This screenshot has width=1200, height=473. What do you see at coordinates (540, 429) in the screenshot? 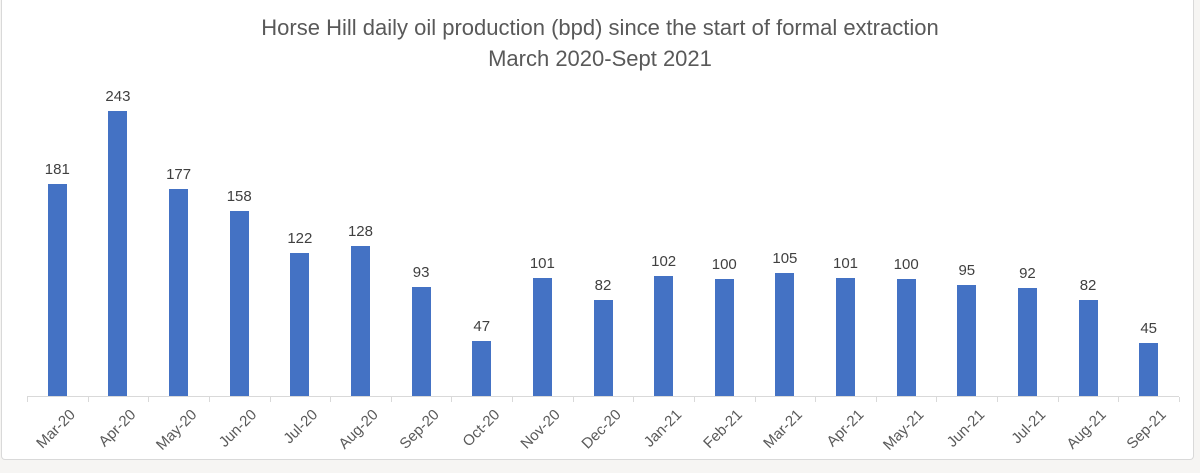
I see `x-axis-label: Nov-20` at bounding box center [540, 429].